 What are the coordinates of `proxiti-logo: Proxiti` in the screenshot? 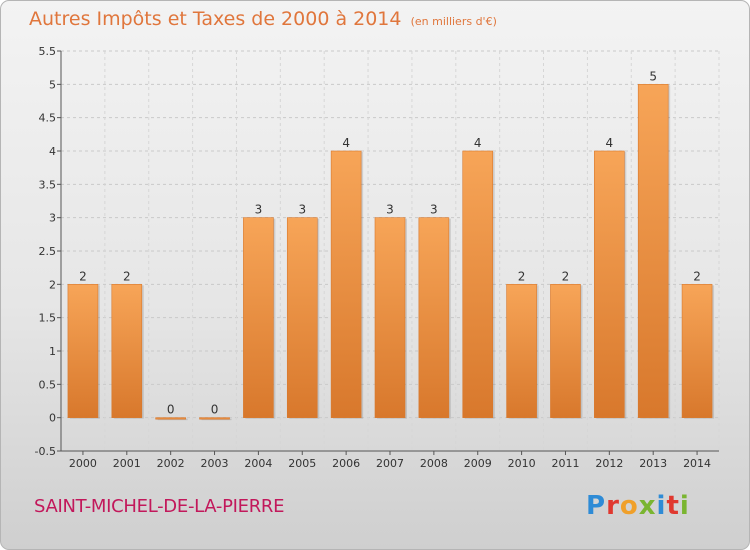 It's located at (638, 506).